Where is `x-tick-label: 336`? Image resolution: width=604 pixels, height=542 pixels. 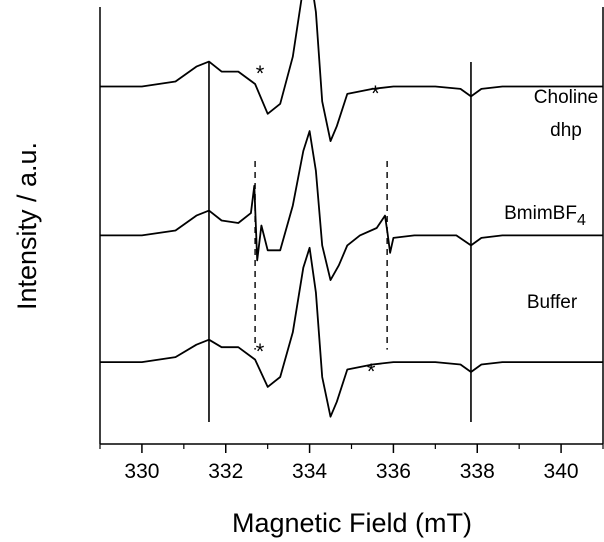
x-tick-label: 336 is located at coordinates (393, 471).